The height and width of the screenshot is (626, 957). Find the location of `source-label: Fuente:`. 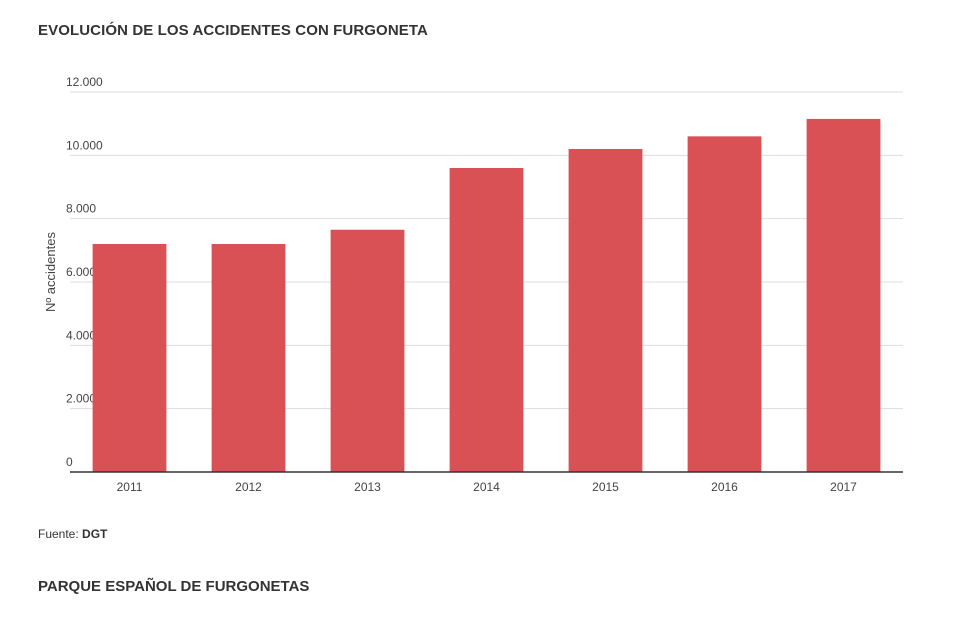

source-label: Fuente: is located at coordinates (58, 534).